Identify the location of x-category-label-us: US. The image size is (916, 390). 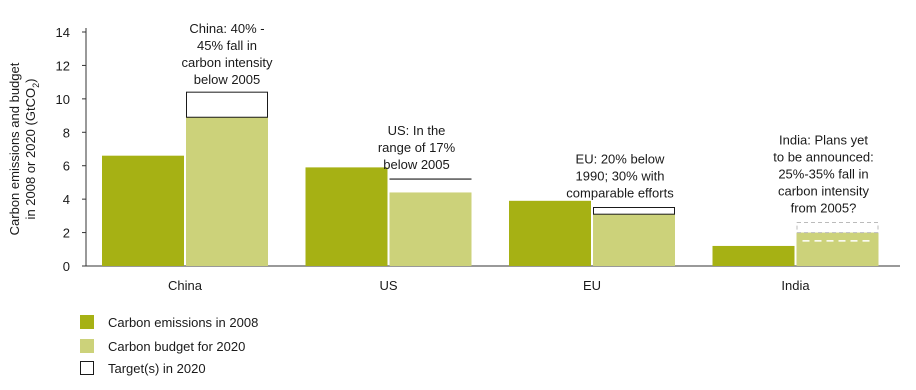
(388, 285).